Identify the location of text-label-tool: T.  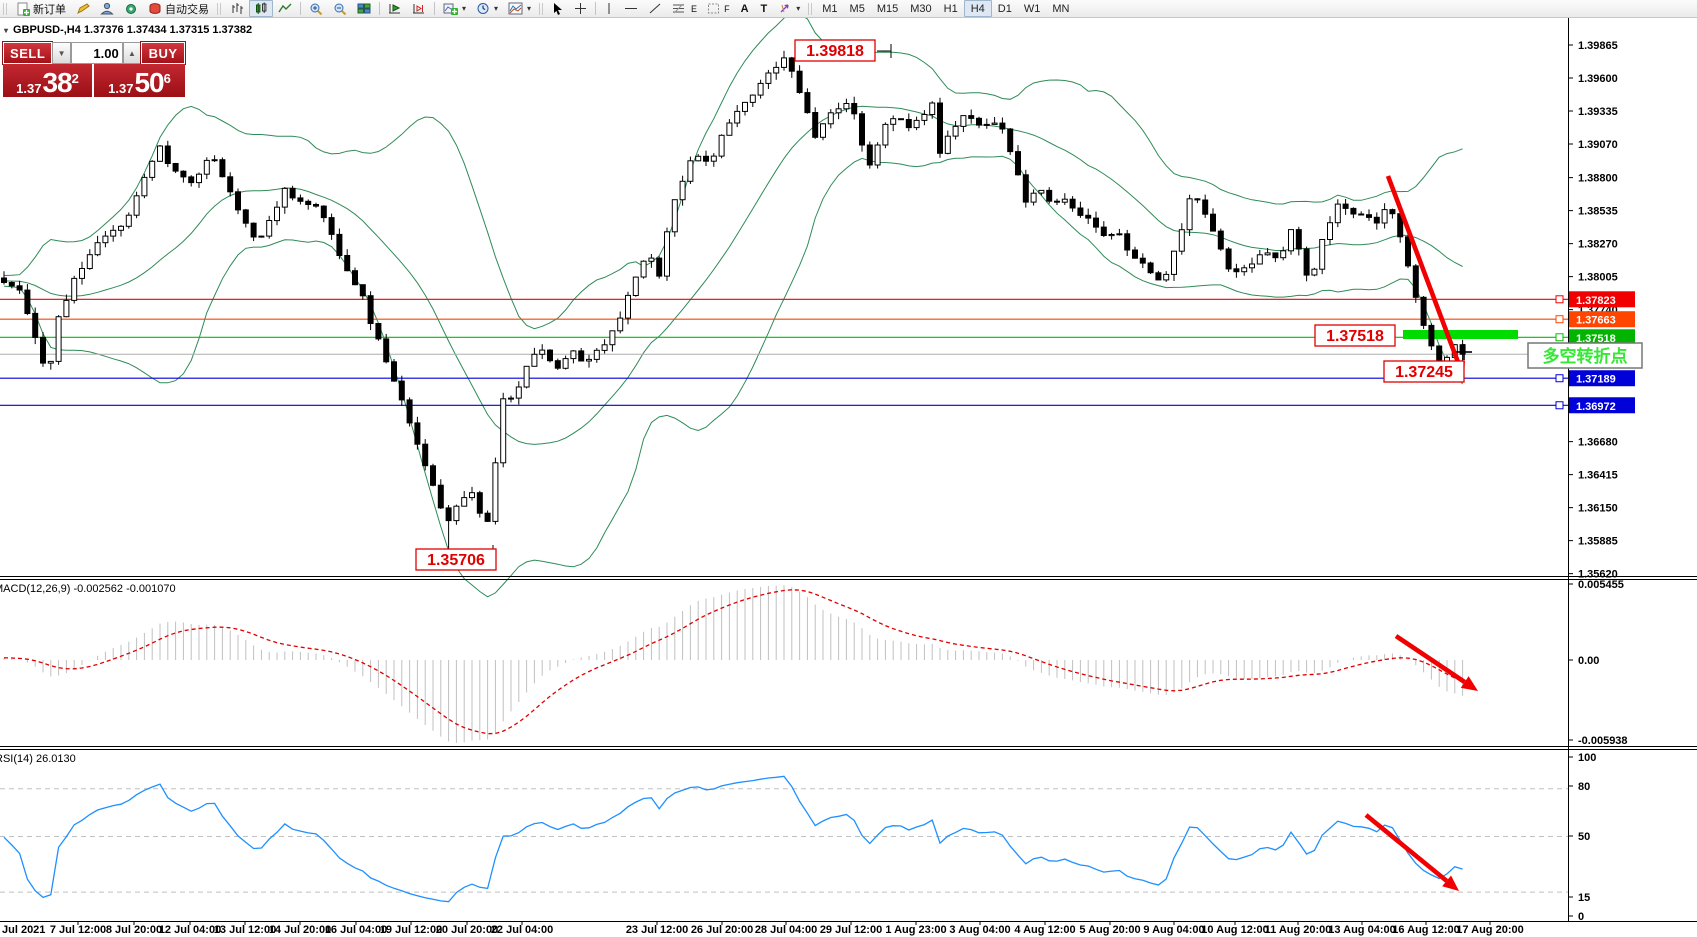
(764, 8).